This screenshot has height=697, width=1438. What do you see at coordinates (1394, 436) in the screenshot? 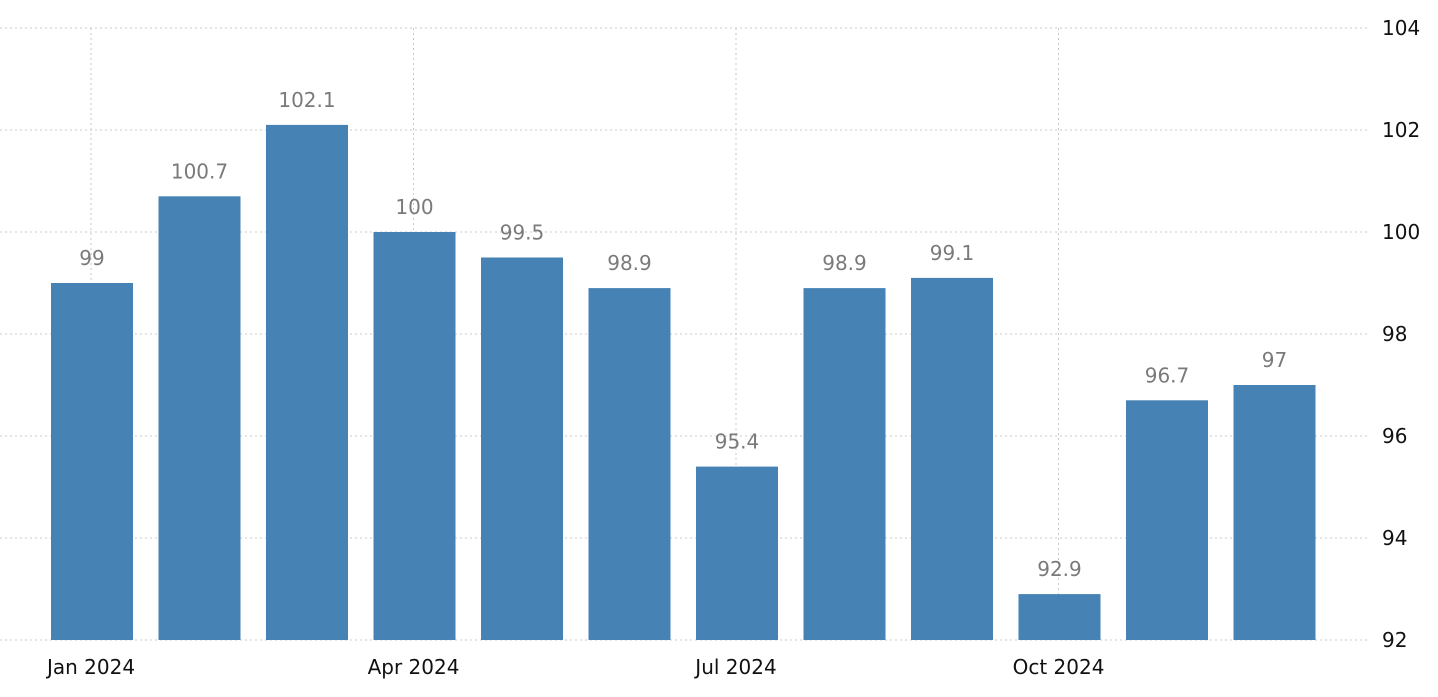
I see `y-tick-label: 96` at bounding box center [1394, 436].